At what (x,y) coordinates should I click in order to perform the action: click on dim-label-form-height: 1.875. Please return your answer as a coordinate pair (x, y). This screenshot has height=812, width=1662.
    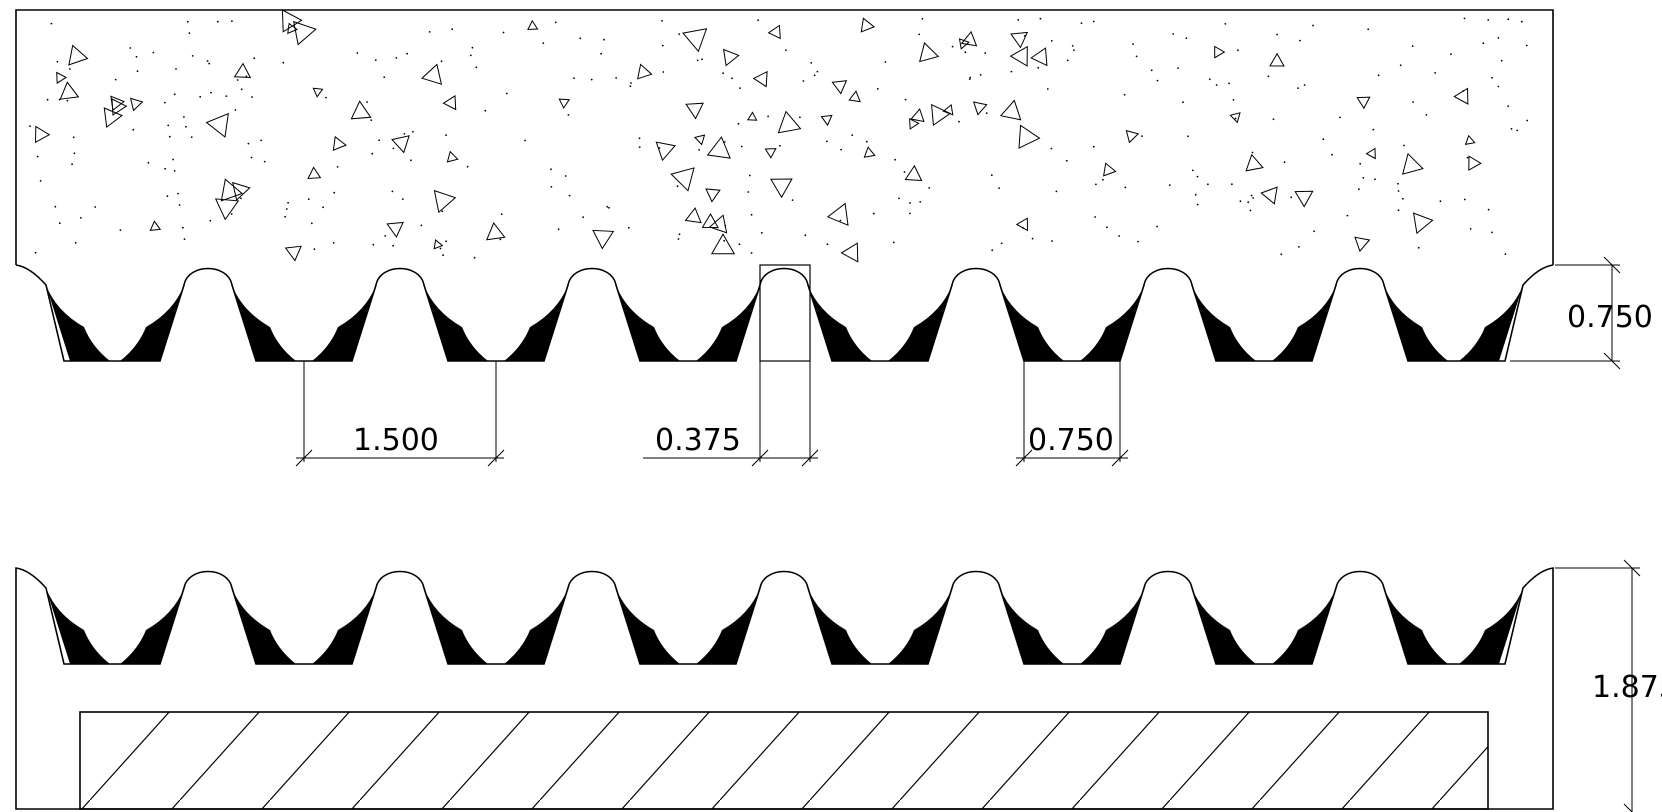
    Looking at the image, I should click on (1627, 687).